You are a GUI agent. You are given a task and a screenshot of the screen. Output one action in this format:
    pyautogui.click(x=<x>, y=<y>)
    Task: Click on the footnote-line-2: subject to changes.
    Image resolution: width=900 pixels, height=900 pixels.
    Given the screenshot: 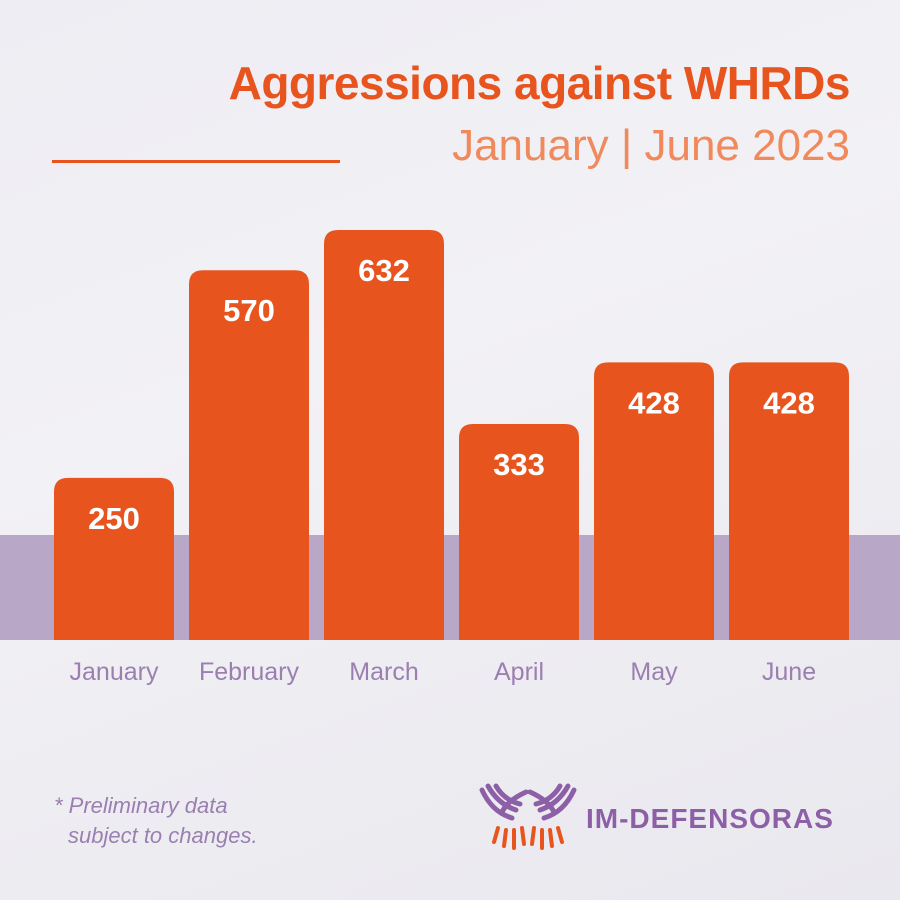 What is the action you would take?
    pyautogui.click(x=163, y=835)
    